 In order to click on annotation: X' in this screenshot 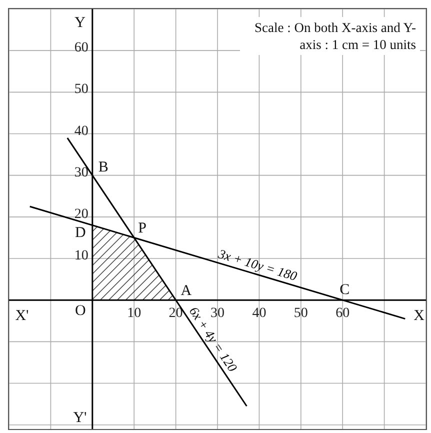, I will do `click(22, 316)`.